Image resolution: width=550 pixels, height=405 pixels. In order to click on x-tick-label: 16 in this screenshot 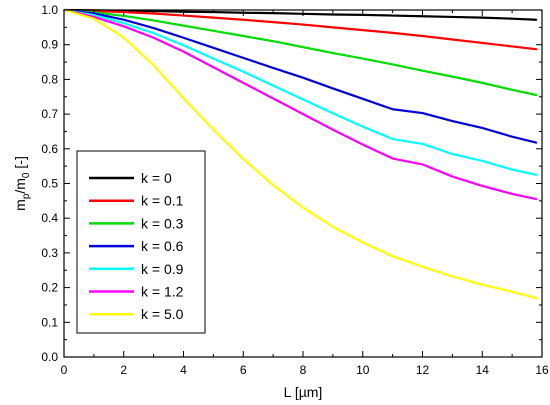, I will do `click(542, 370)`.